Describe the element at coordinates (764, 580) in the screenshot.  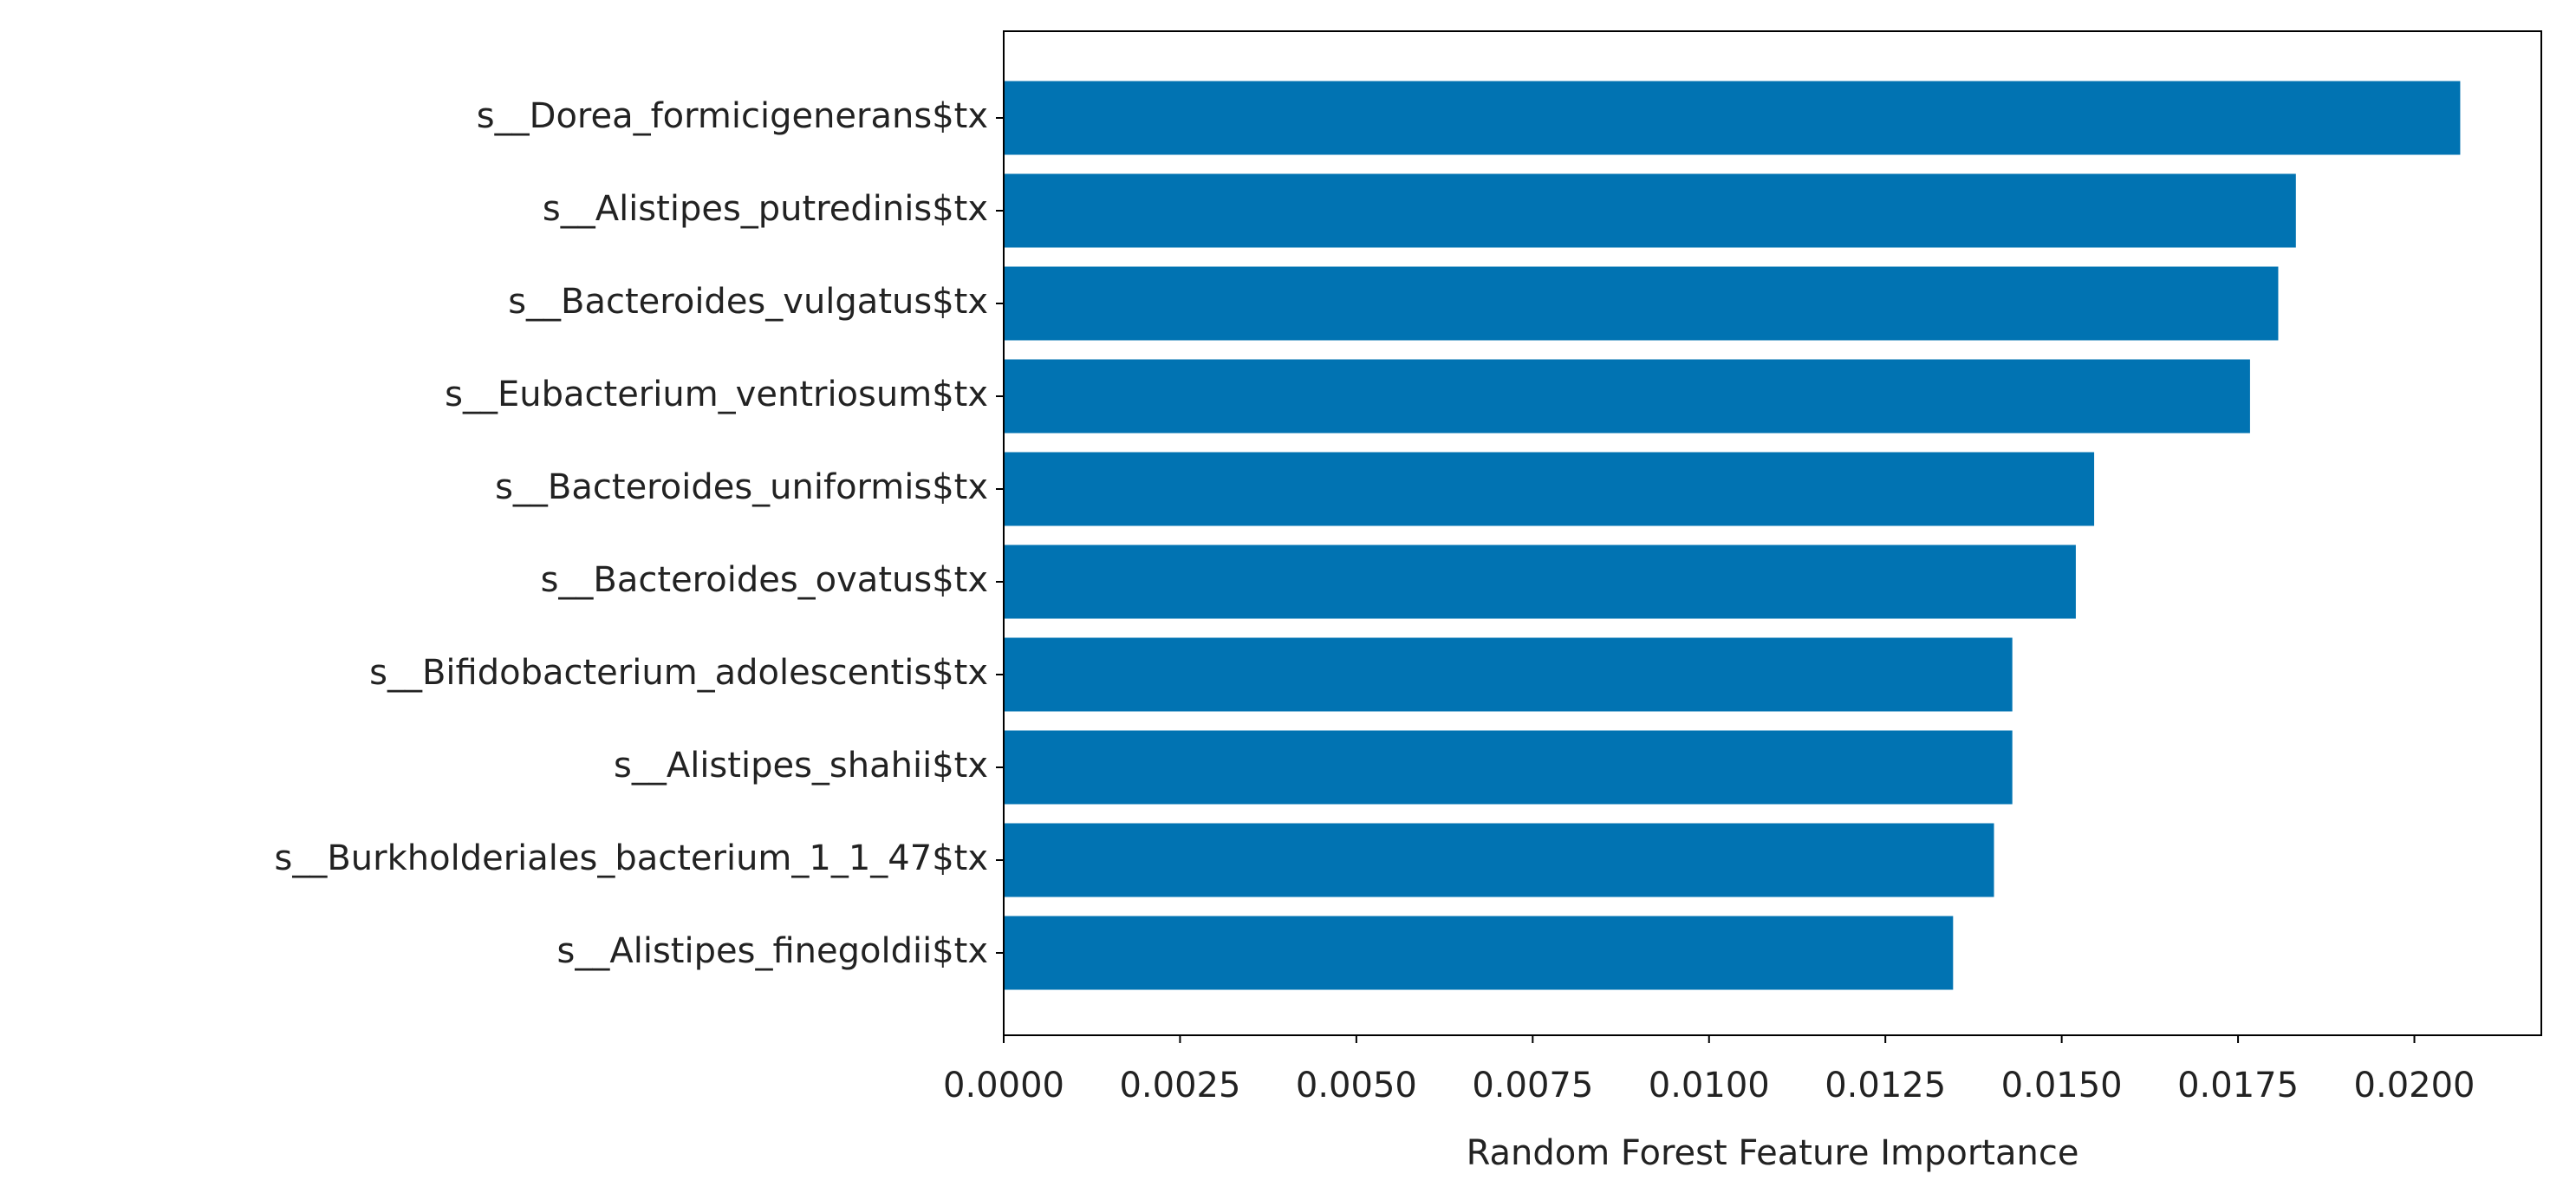
I see `y-tick-label: s__Bacteroides_ovatus$tx` at that location.